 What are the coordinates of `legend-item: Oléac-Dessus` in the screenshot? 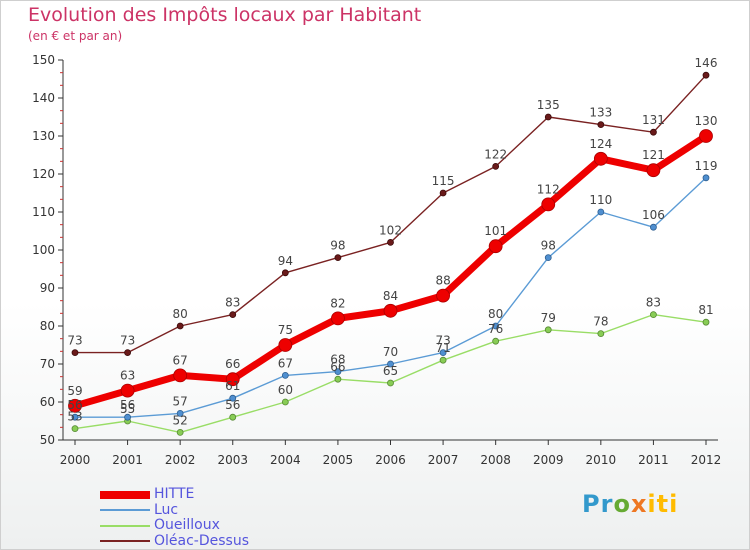 It's located at (174, 541).